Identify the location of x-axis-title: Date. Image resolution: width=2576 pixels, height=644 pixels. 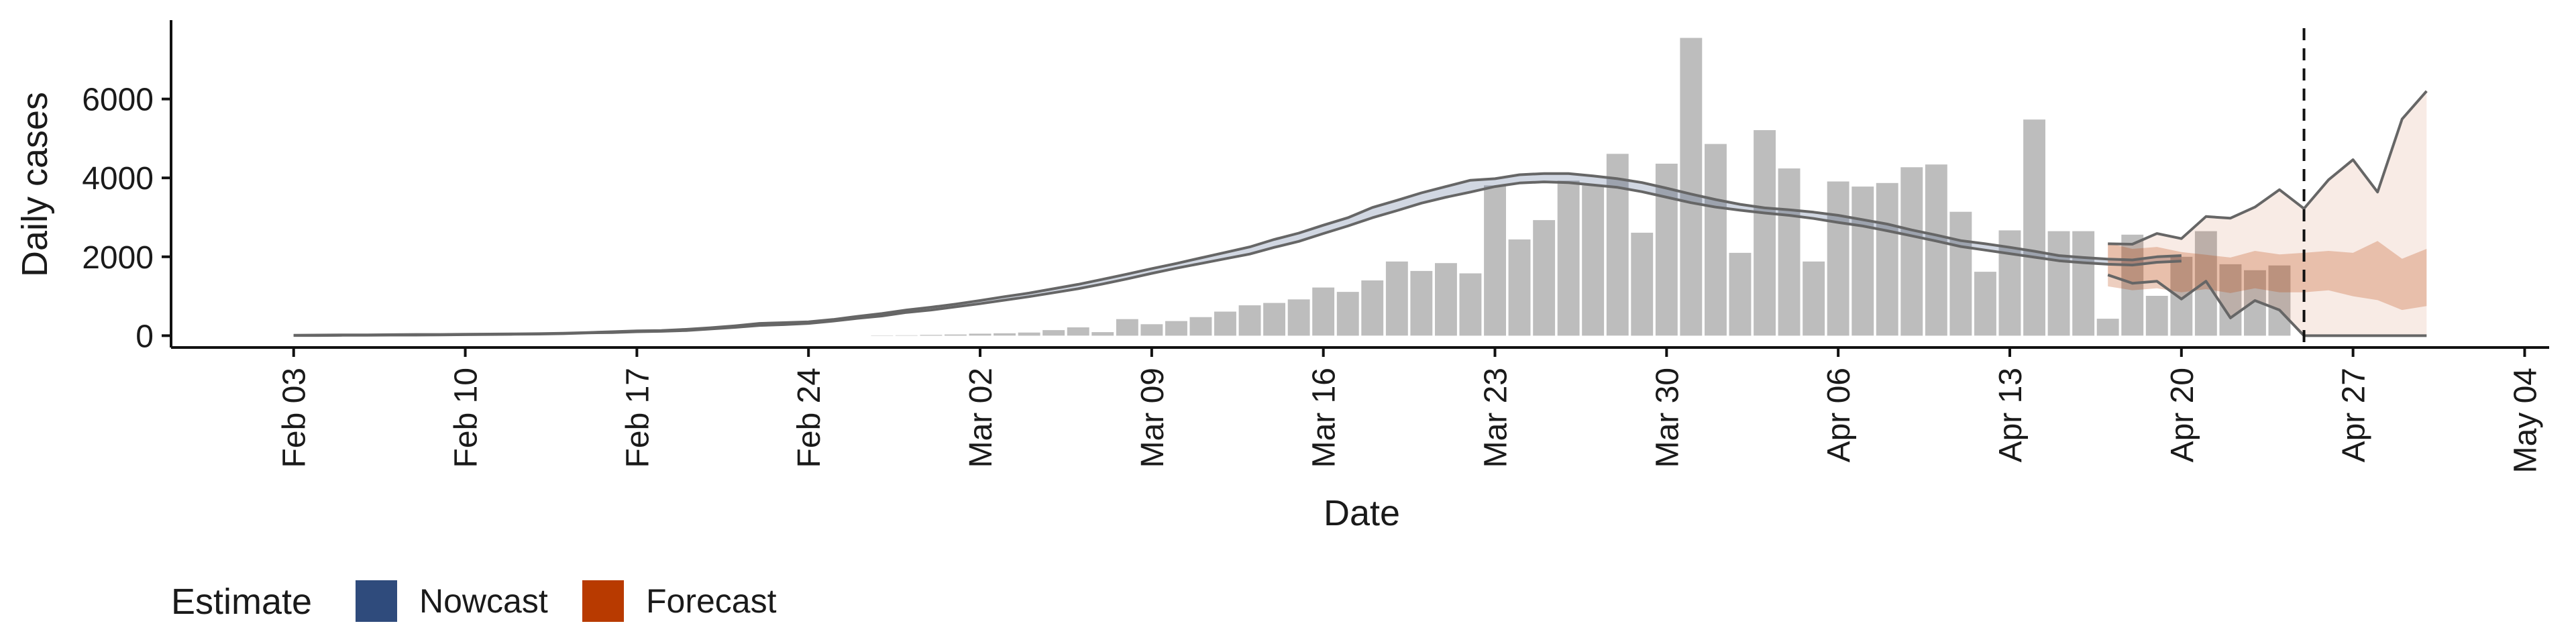
(1362, 513).